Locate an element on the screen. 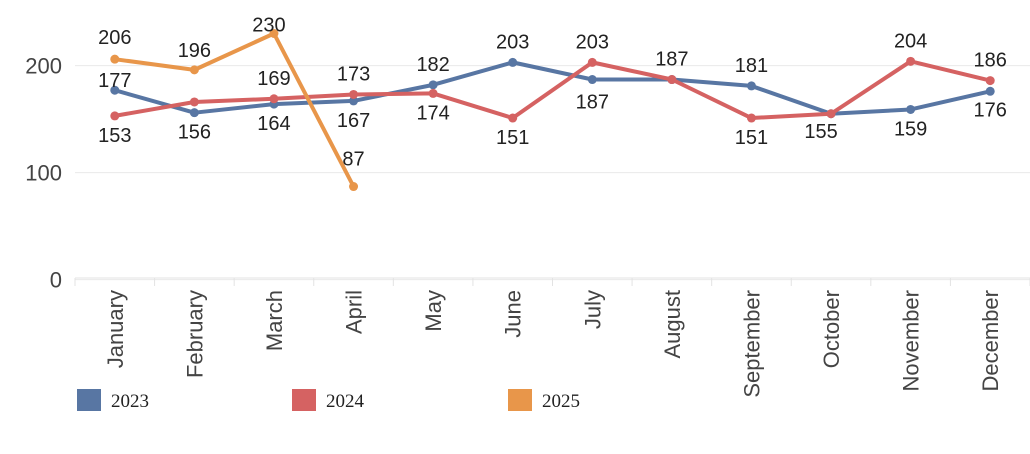 The height and width of the screenshot is (454, 1030). data-label: 204 is located at coordinates (910, 41).